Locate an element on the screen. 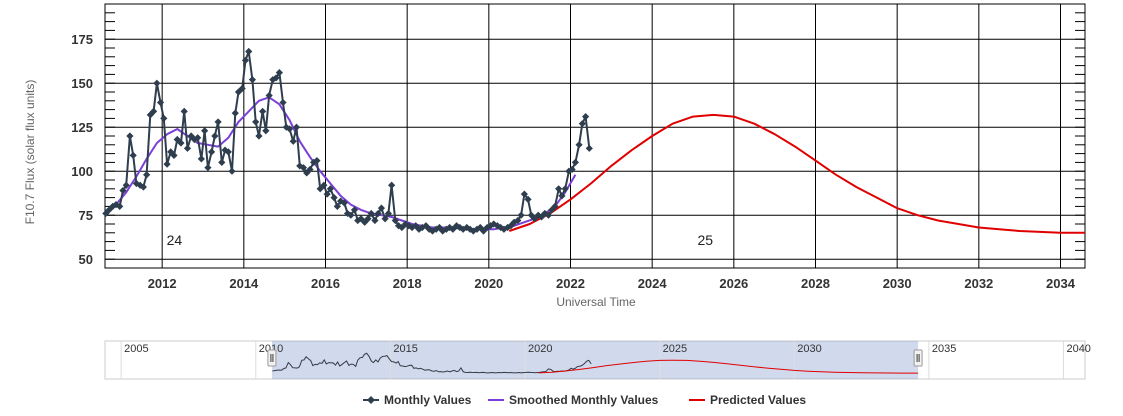  navigator-year-label: 2010 is located at coordinates (271, 349).